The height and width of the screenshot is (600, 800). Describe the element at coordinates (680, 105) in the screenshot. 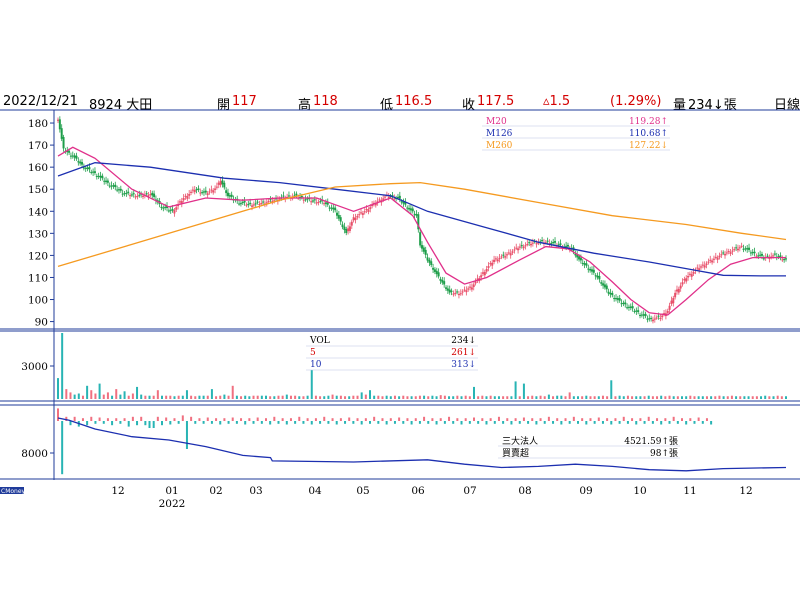

I see `volume-label: 量` at that location.